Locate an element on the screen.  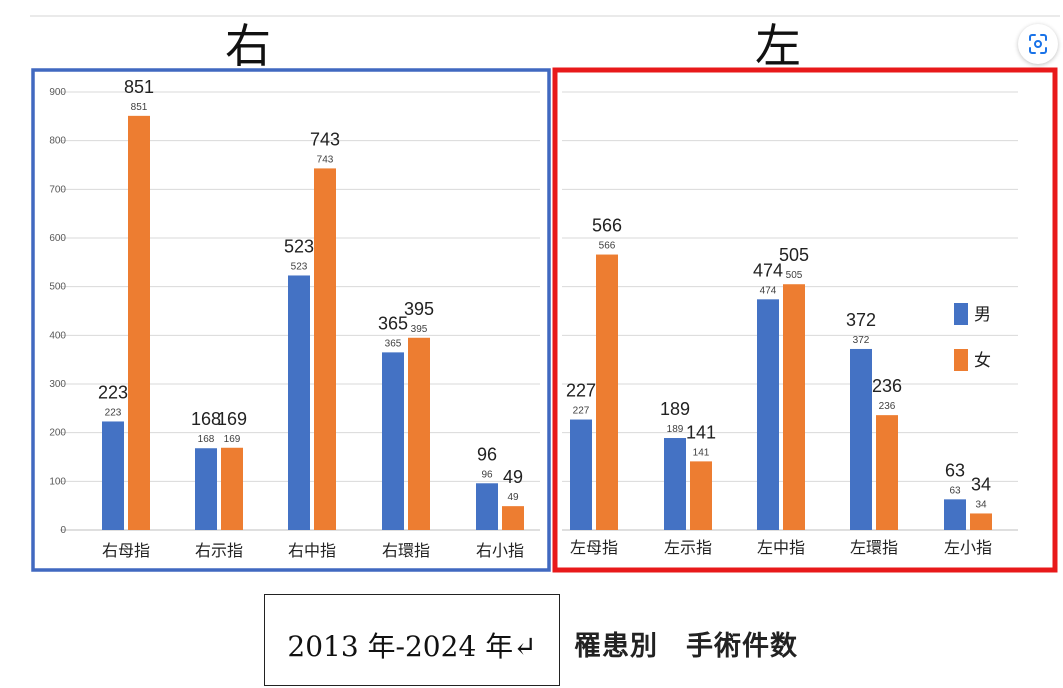
data-label: 96 is located at coordinates (487, 454).